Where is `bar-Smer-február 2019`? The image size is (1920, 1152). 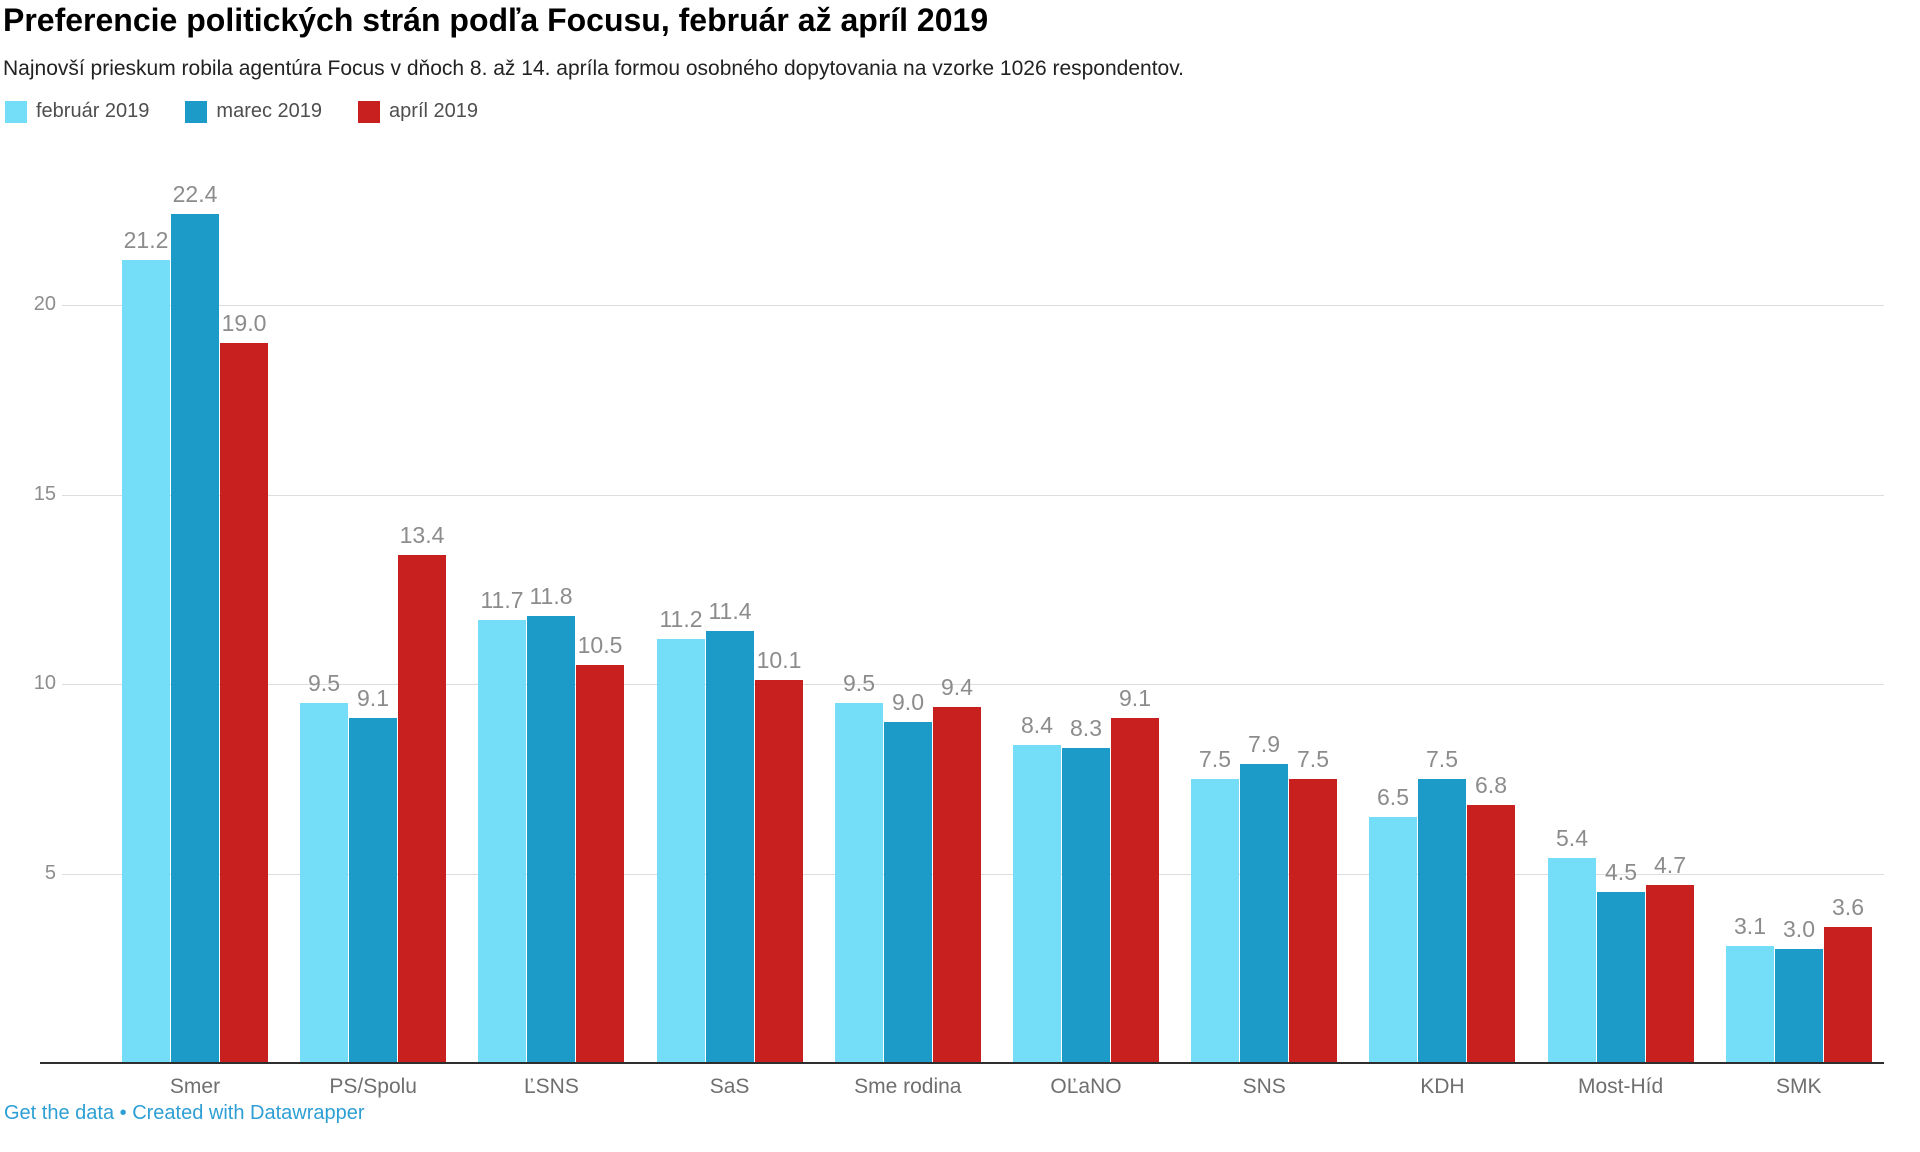
bar-Smer-február 2019 is located at coordinates (146, 661).